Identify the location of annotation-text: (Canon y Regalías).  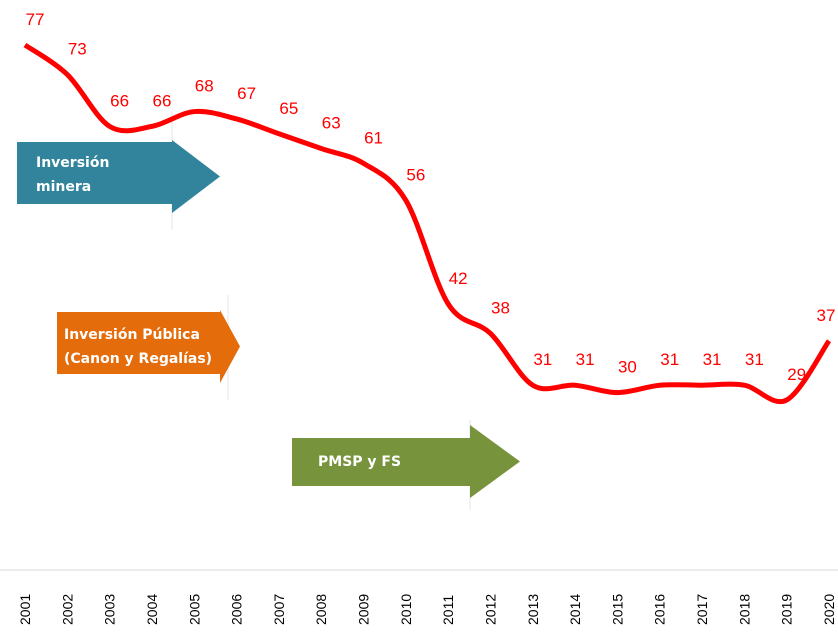
(138, 359).